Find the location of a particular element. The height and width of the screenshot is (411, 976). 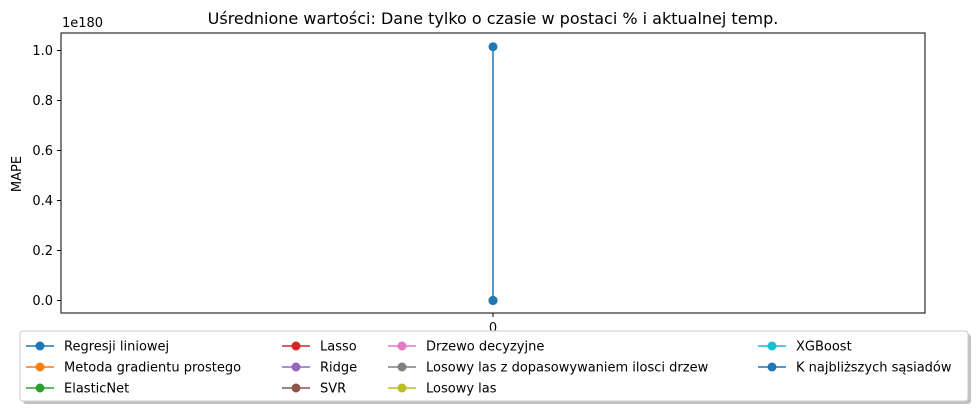

legend-item: Losowy las z dopasowywaniem ilosci drzew is located at coordinates (548, 368).